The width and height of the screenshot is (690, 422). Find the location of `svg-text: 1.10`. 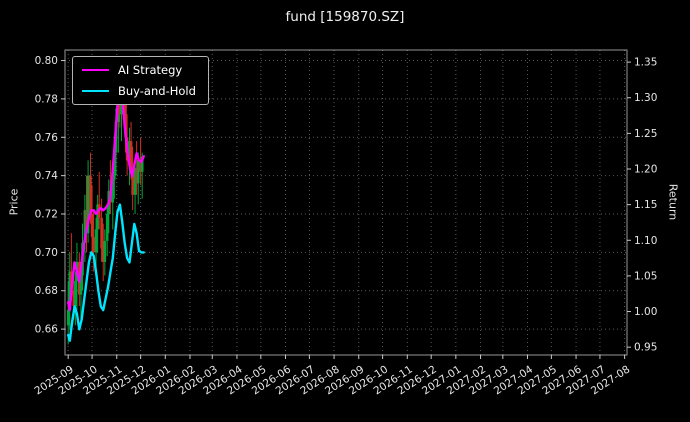

svg-text: 1.10 is located at coordinates (645, 241).